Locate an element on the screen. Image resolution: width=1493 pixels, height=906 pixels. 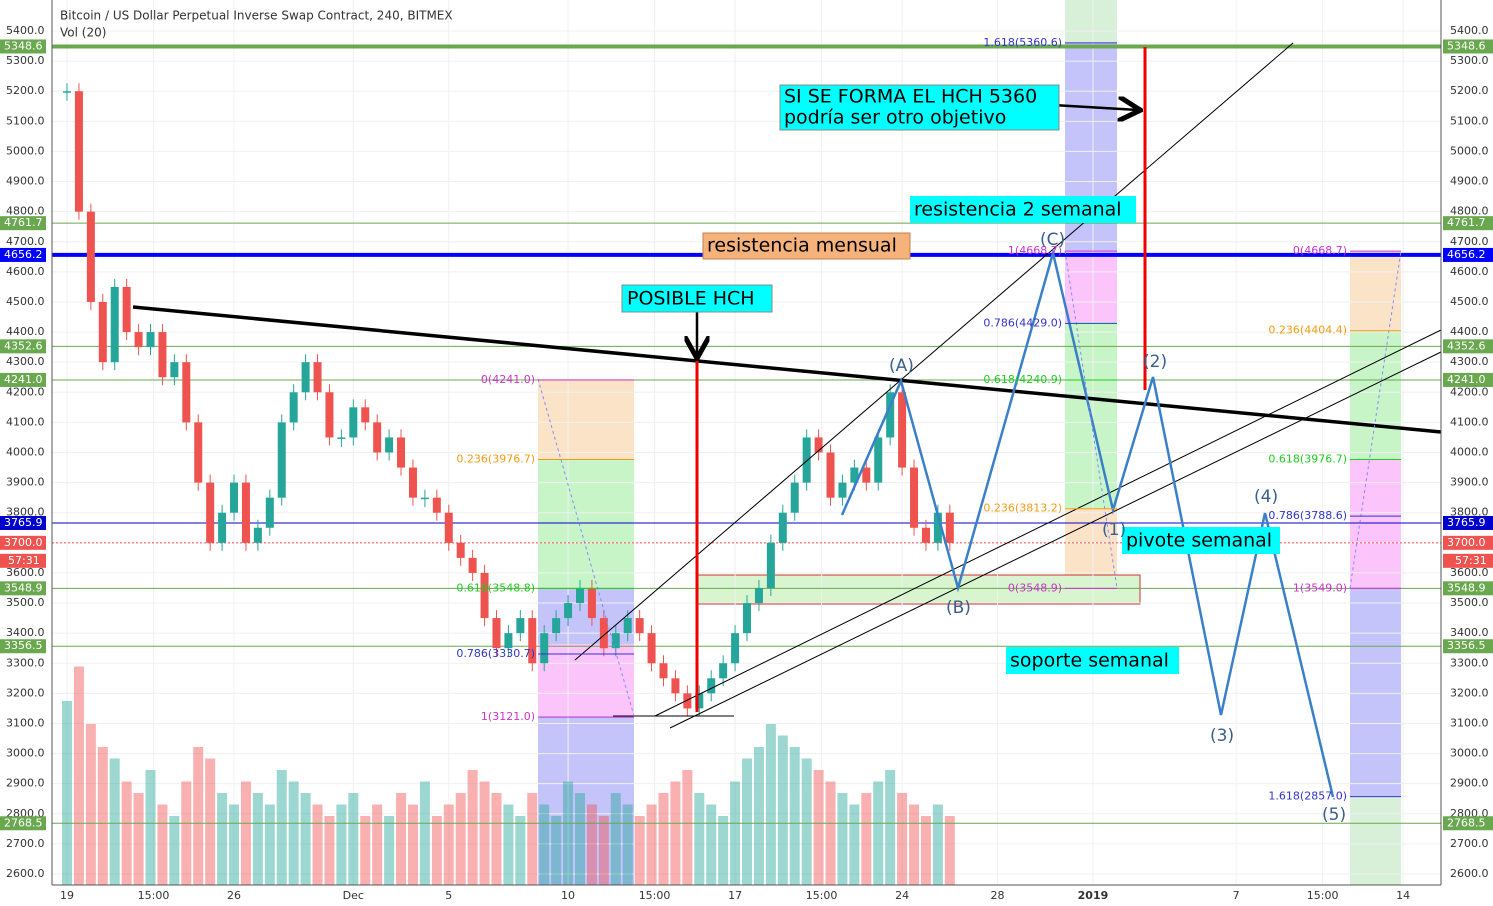
y-tick-label: 3600.0 is located at coordinates (1469, 572).